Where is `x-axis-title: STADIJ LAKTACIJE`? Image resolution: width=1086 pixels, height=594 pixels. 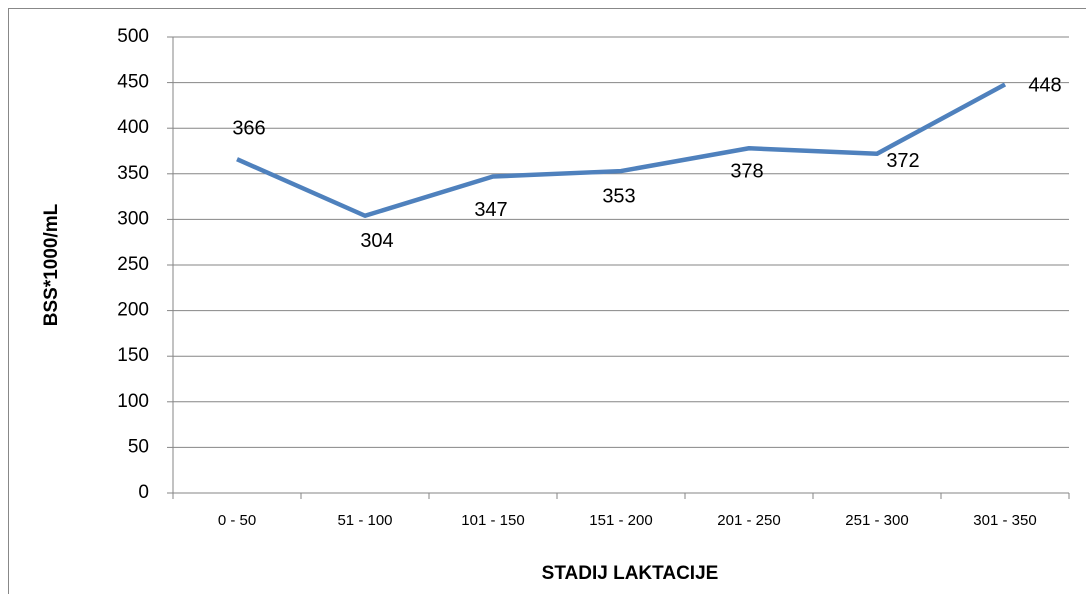
x-axis-title: STADIJ LAKTACIJE is located at coordinates (630, 573).